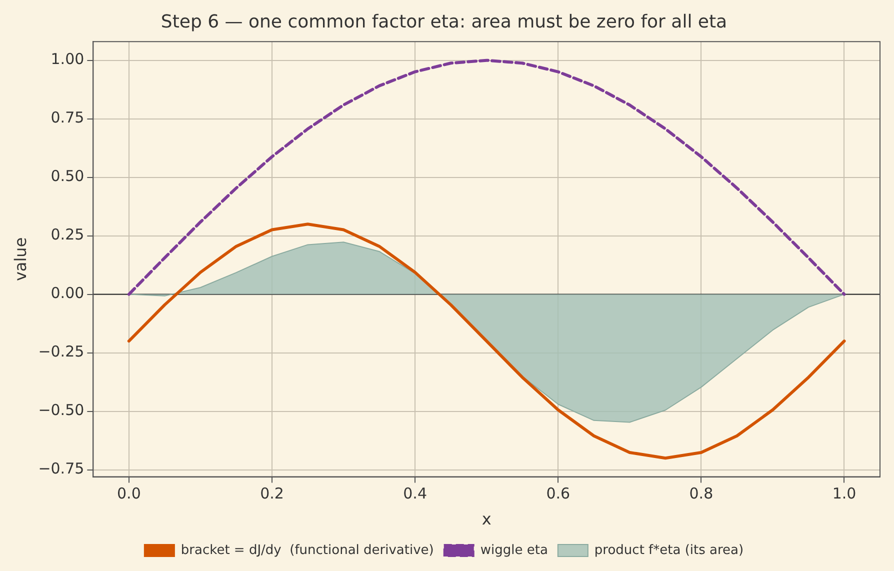 This screenshot has width=894, height=571. I want to click on y-tick-label: 0.00, so click(67, 293).